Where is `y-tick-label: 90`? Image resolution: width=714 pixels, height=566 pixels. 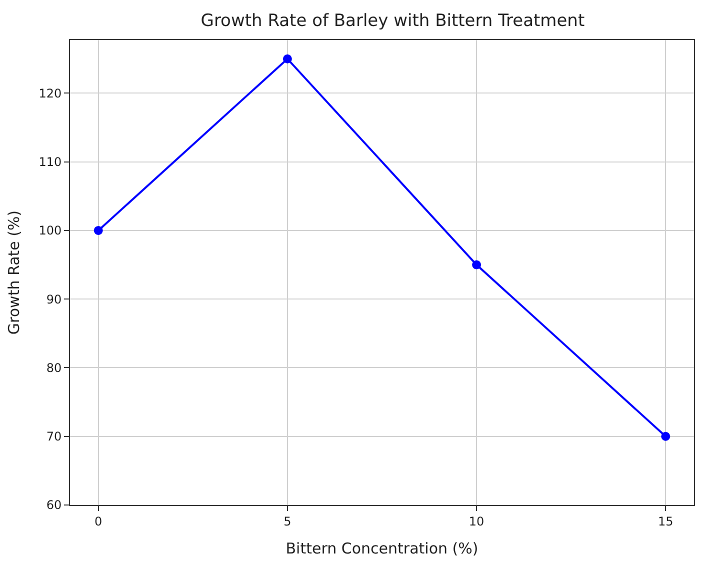 y-tick-label: 90 is located at coordinates (54, 299).